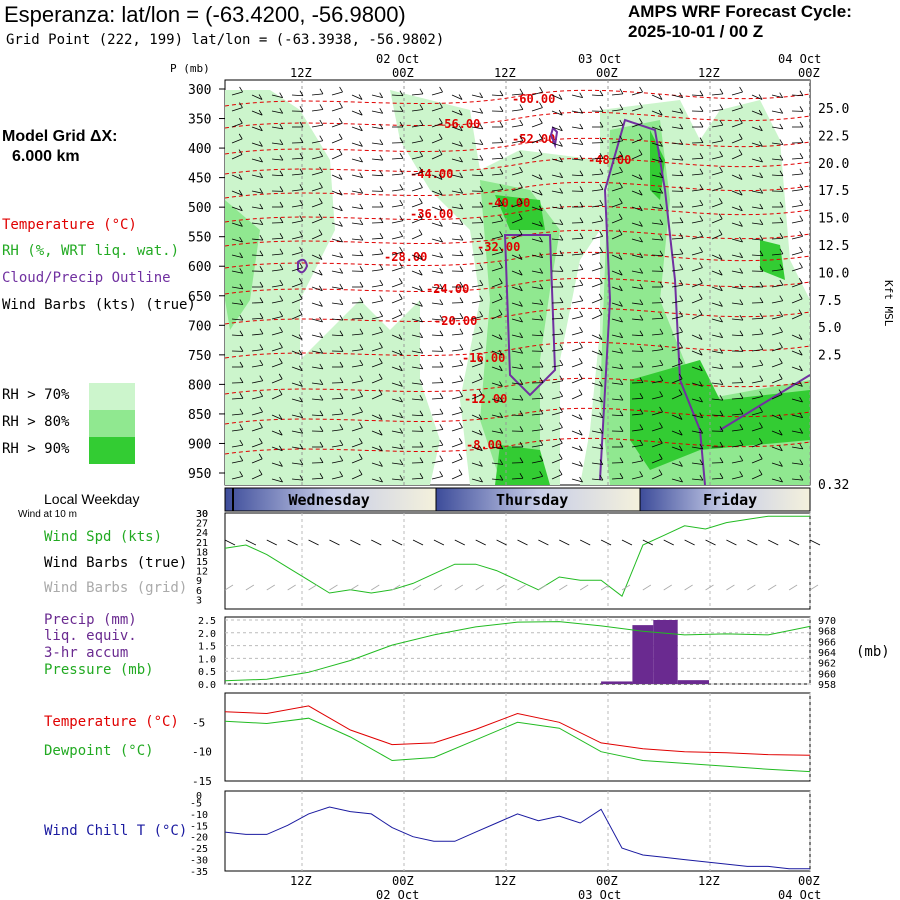 The height and width of the screenshot is (900, 900). I want to click on height-tick-label: 17.5, so click(833, 191).